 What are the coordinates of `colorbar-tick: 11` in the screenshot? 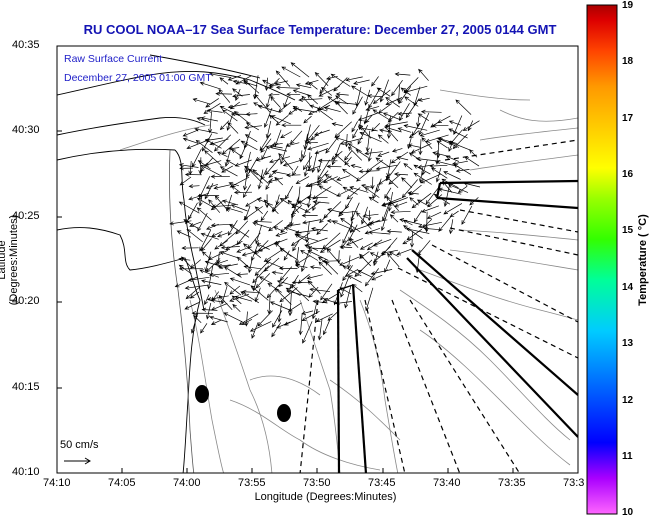 It's located at (627, 456).